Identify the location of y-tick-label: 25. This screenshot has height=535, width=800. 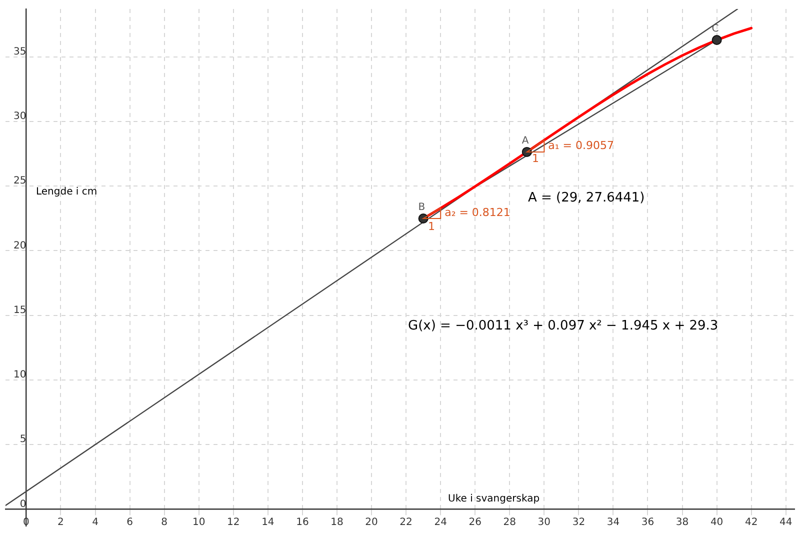
(19, 181).